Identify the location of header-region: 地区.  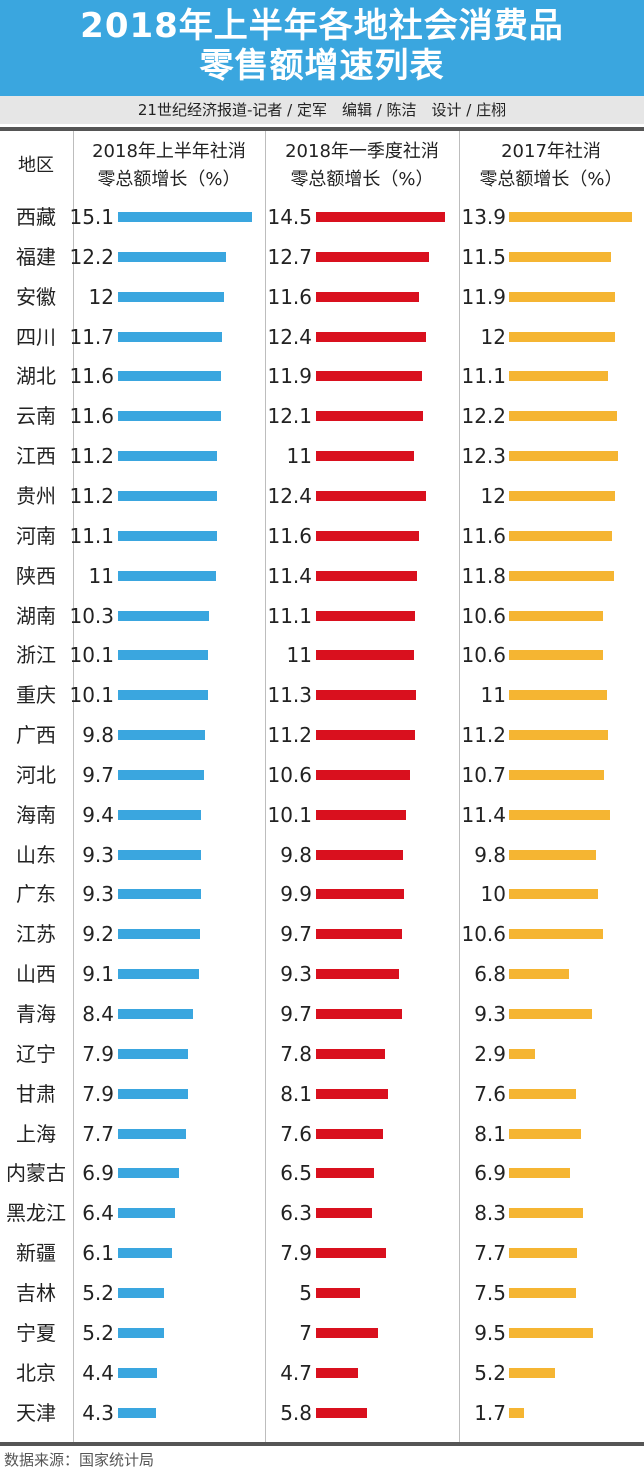
(36, 165).